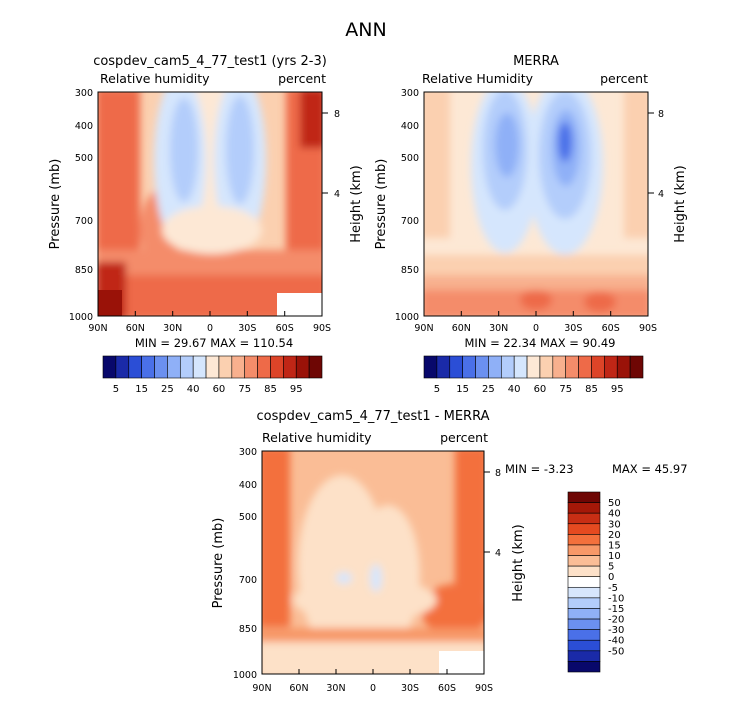 This screenshot has height=703, width=733. What do you see at coordinates (616, 609) in the screenshot?
I see `colorbar-label: -15` at bounding box center [616, 609].